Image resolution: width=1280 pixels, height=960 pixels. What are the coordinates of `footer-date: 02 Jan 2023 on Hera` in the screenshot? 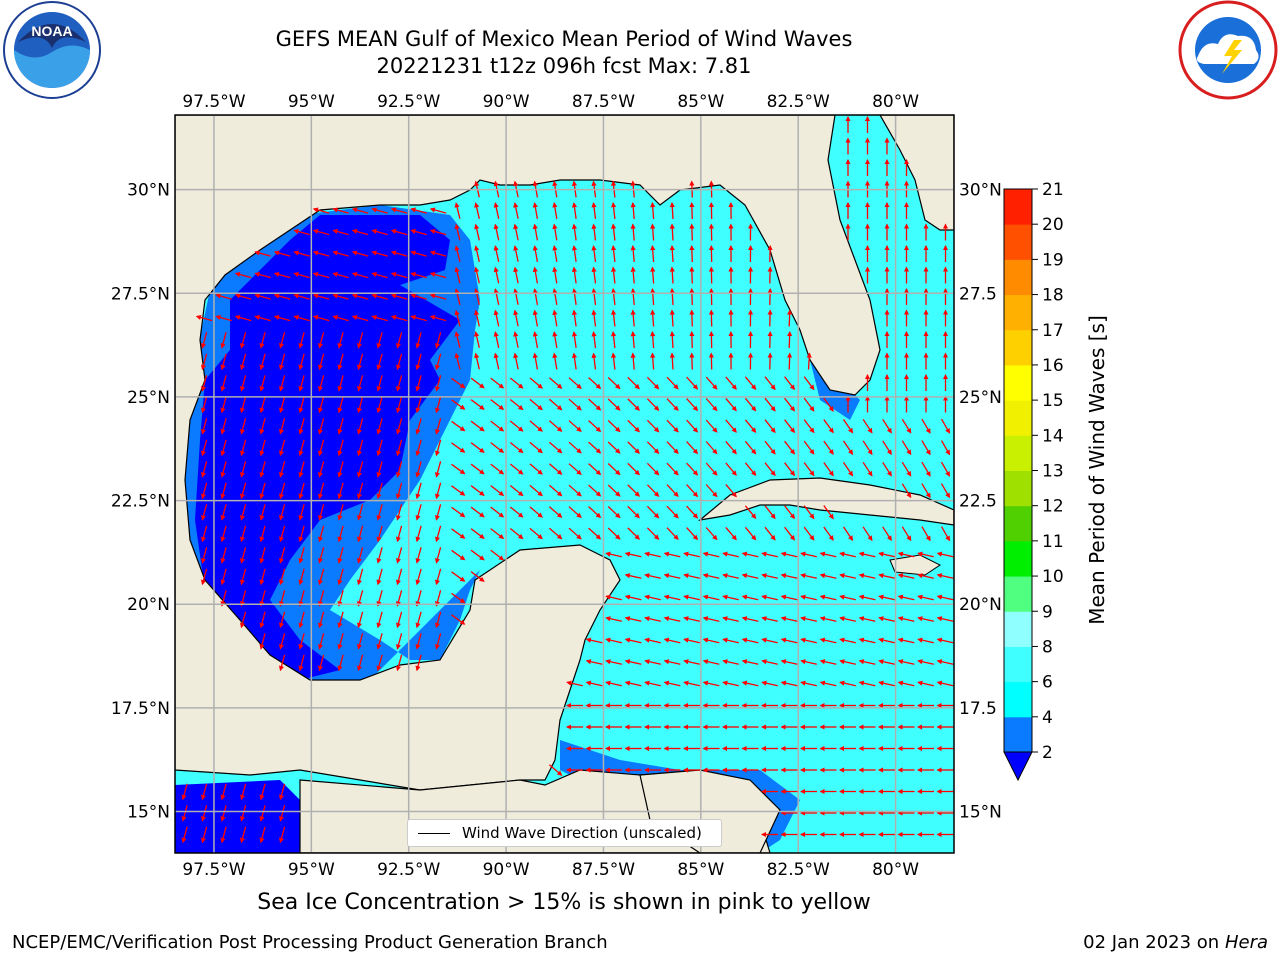 It's located at (1175, 942).